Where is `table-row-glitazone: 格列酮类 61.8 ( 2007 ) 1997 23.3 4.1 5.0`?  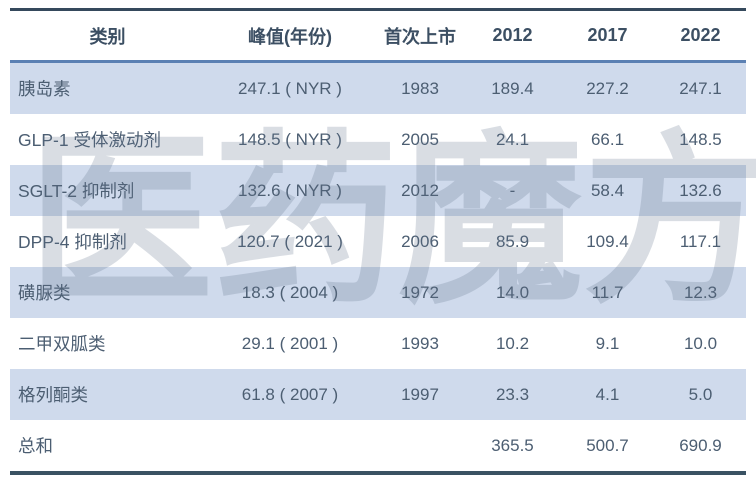 table-row-glitazone: 格列酮类 61.8 ( 2007 ) 1997 23.3 4.1 5.0 is located at coordinates (378, 394).